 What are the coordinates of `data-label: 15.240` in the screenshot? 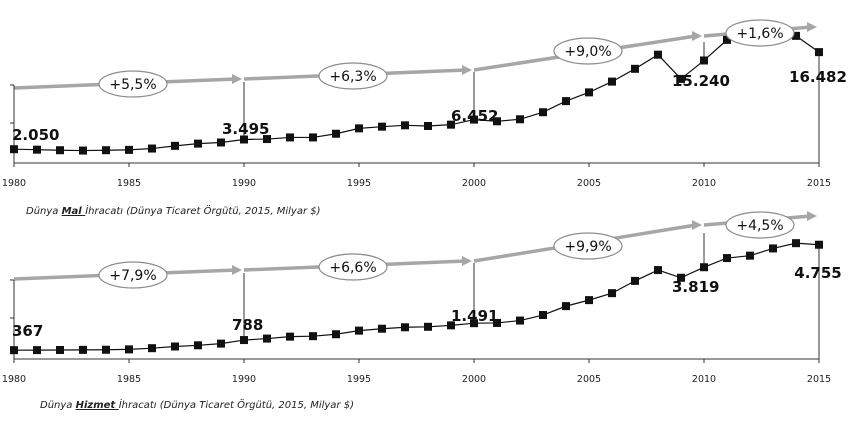 It's located at (701, 81).